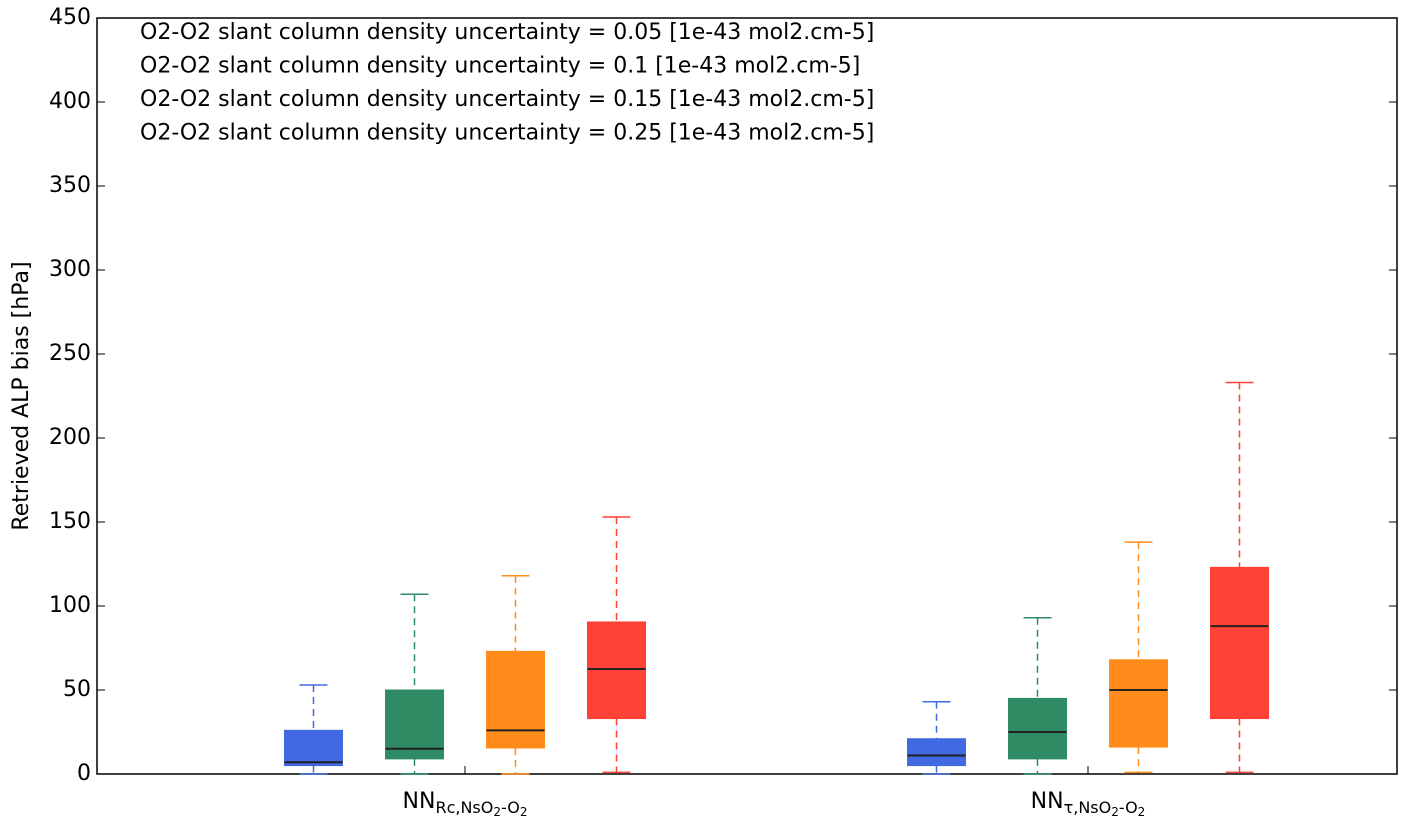 This screenshot has width=1413, height=821. I want to click on y-tick-label: 100, so click(70, 605).